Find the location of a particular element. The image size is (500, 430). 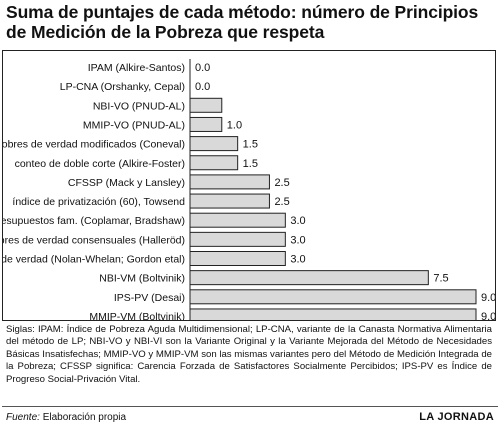

category-label: IPS-PV (Desai) is located at coordinates (149, 298).